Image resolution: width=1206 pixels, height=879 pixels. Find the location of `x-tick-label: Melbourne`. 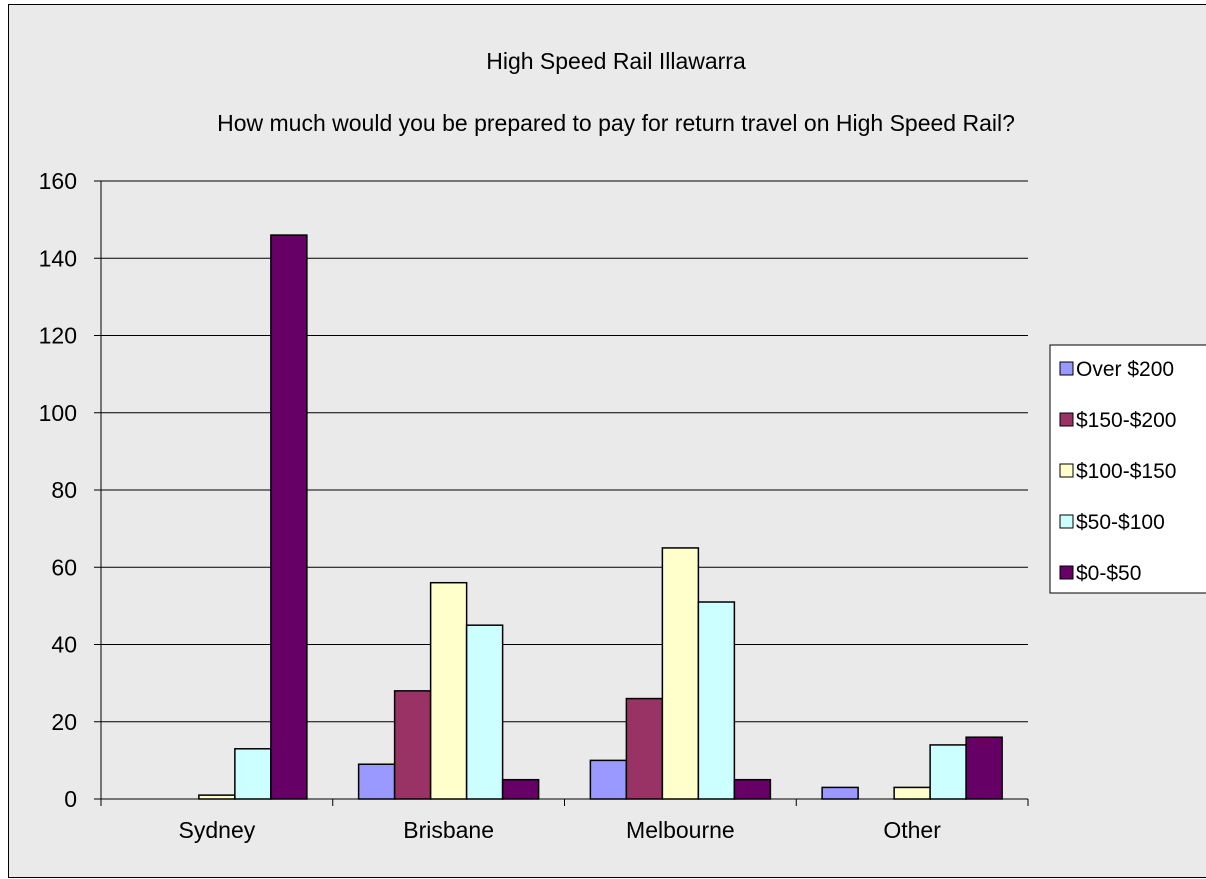

x-tick-label: Melbourne is located at coordinates (680, 830).